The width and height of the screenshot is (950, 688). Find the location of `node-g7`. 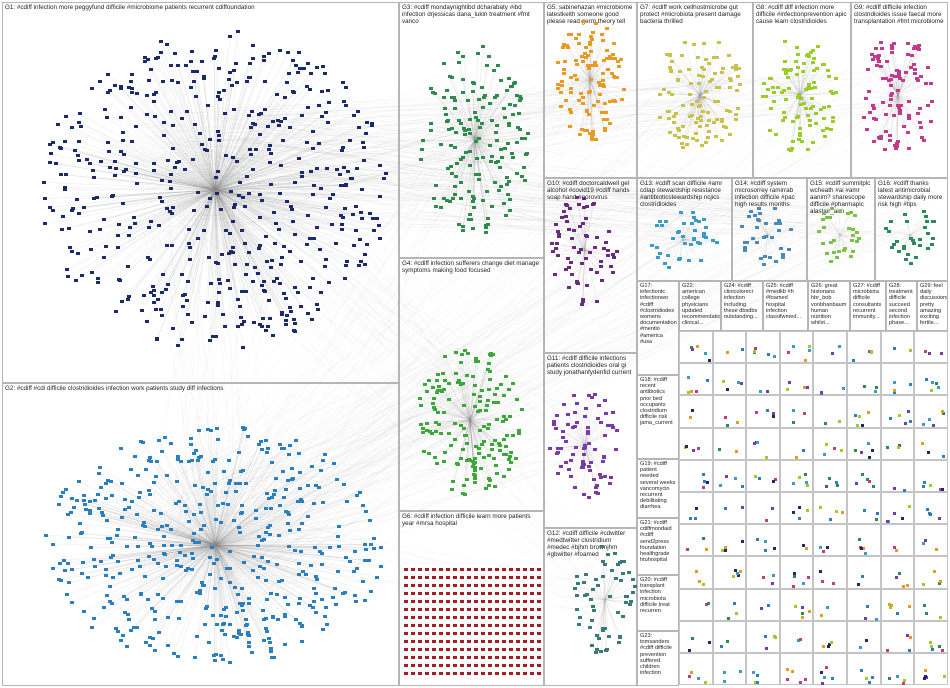

node-g7 is located at coordinates (673, 122).